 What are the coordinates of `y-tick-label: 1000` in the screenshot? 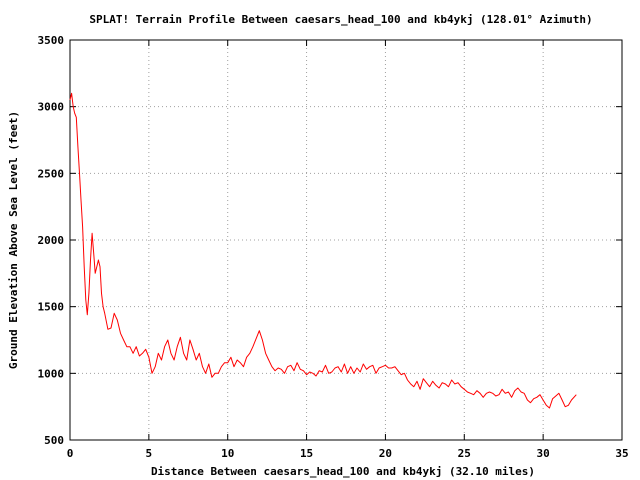 It's located at (51, 373).